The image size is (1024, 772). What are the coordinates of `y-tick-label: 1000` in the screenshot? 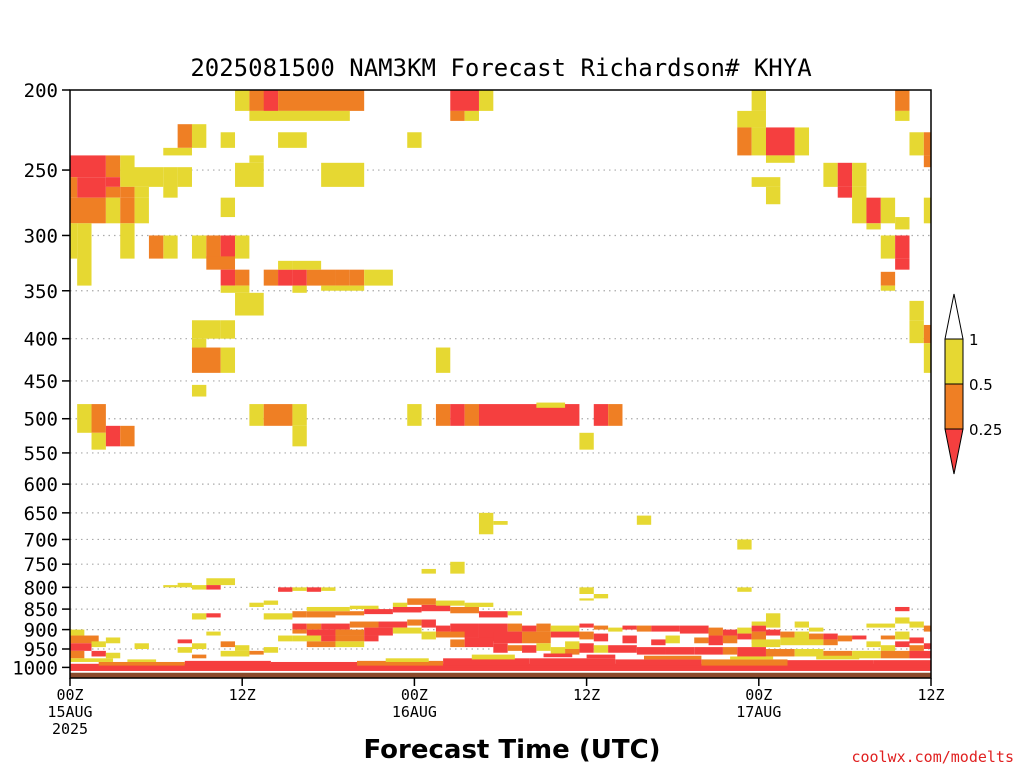 It's located at (35, 668).